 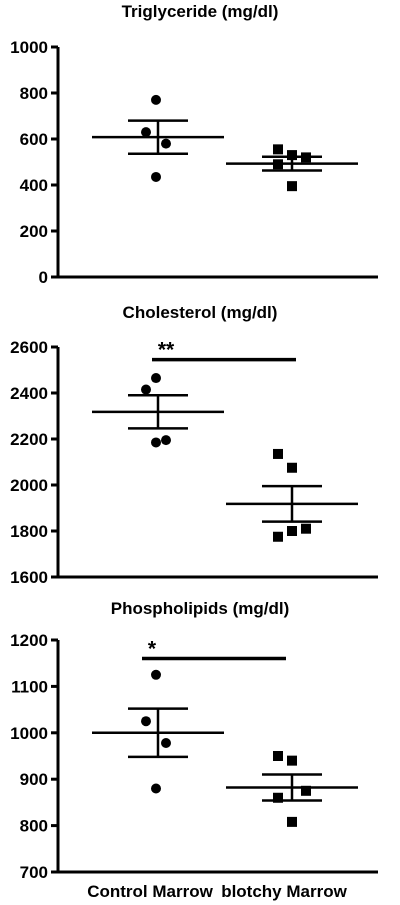 I want to click on x-category-label: Control Marrow, so click(x=150, y=891).